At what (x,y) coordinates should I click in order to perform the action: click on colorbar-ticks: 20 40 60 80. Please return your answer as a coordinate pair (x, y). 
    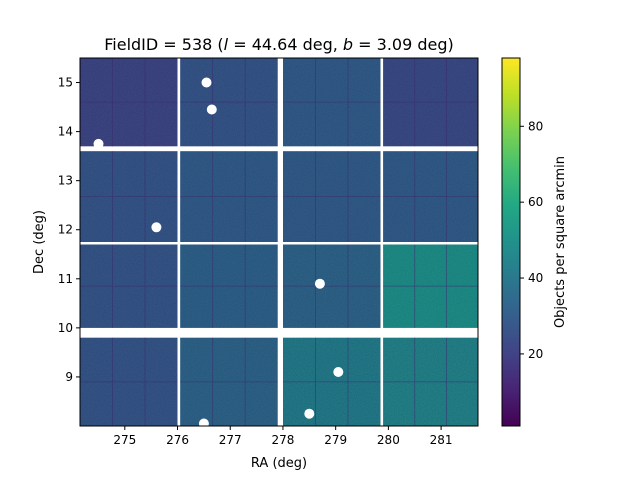
    Looking at the image, I should click on (531, 240).